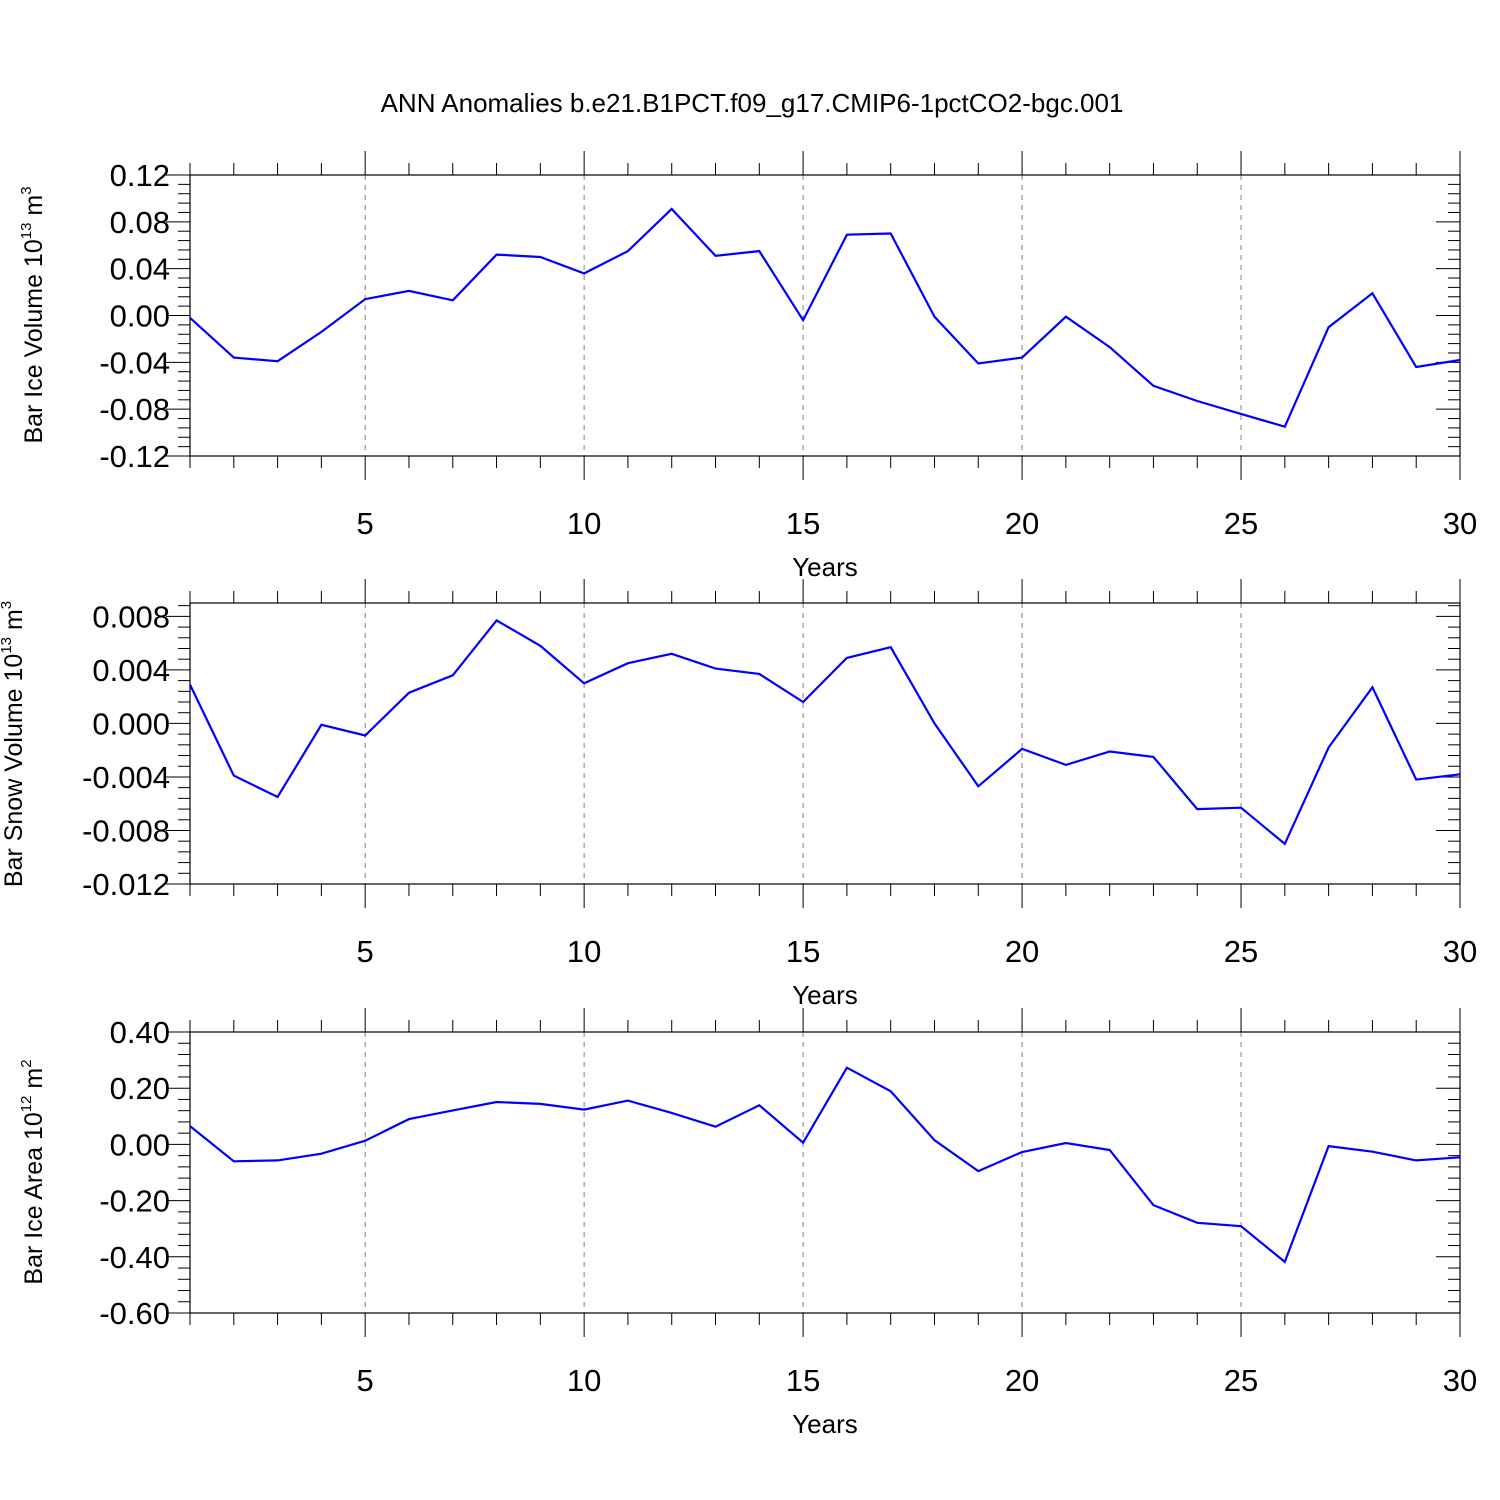  Describe the element at coordinates (134, 456) in the screenshot. I see `y-tick-label: -0.12` at that location.